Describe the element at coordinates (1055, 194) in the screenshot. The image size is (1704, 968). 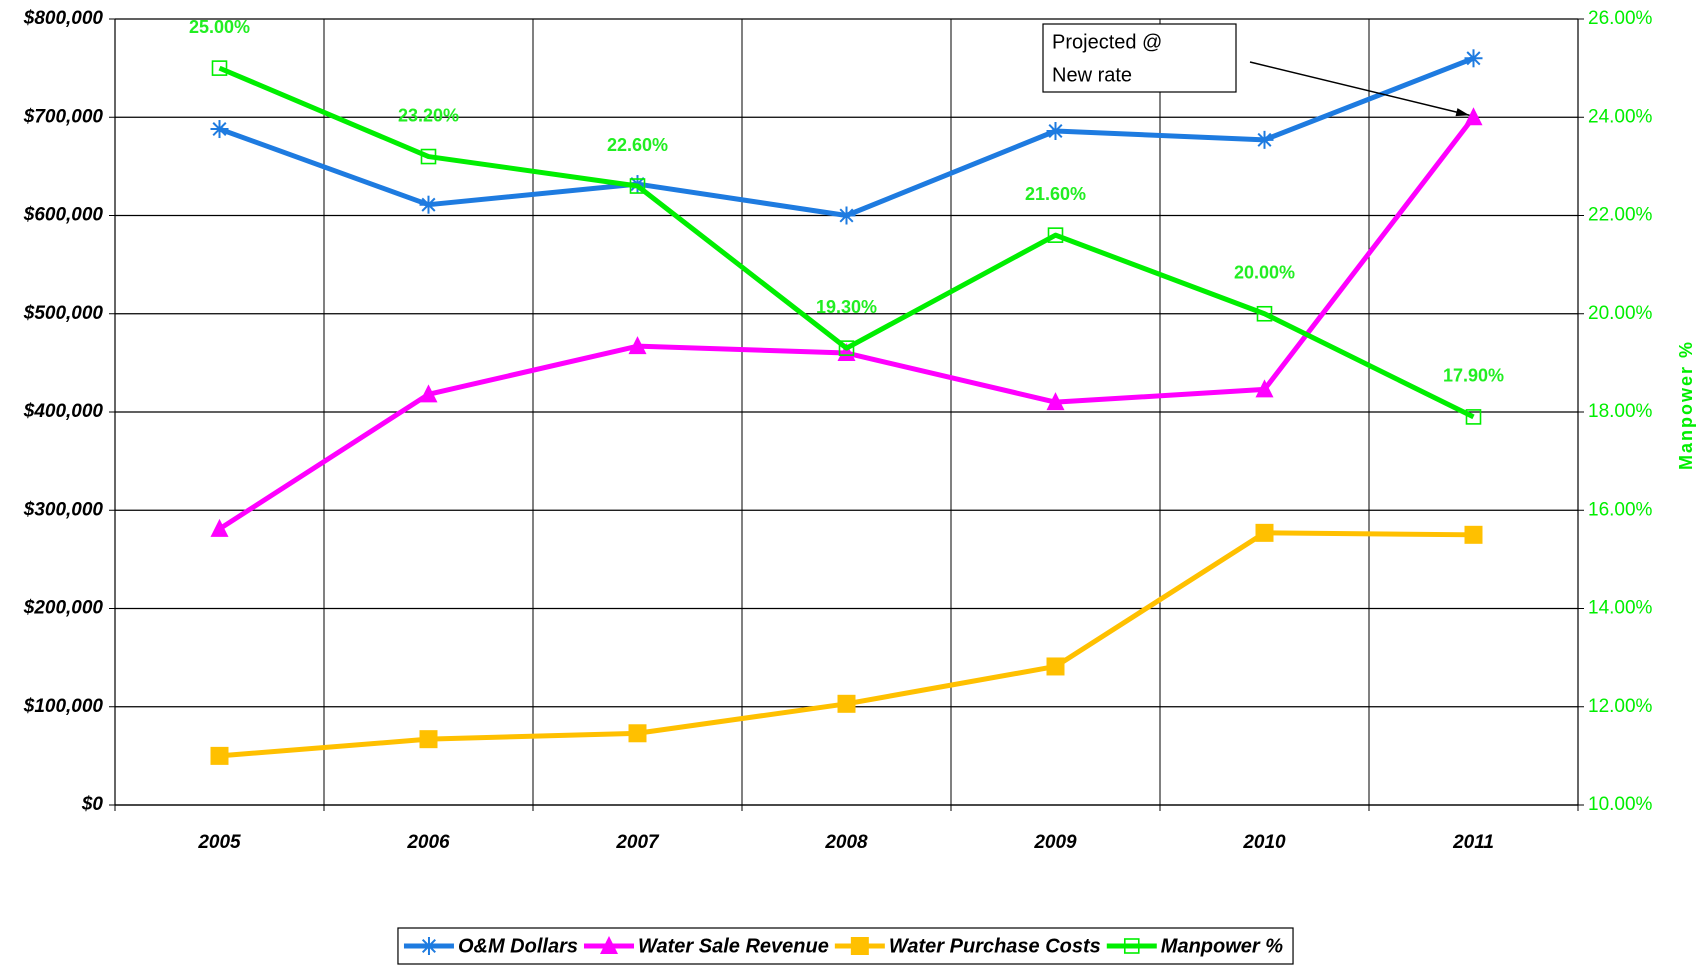
I see `data-label: 21.60%` at that location.